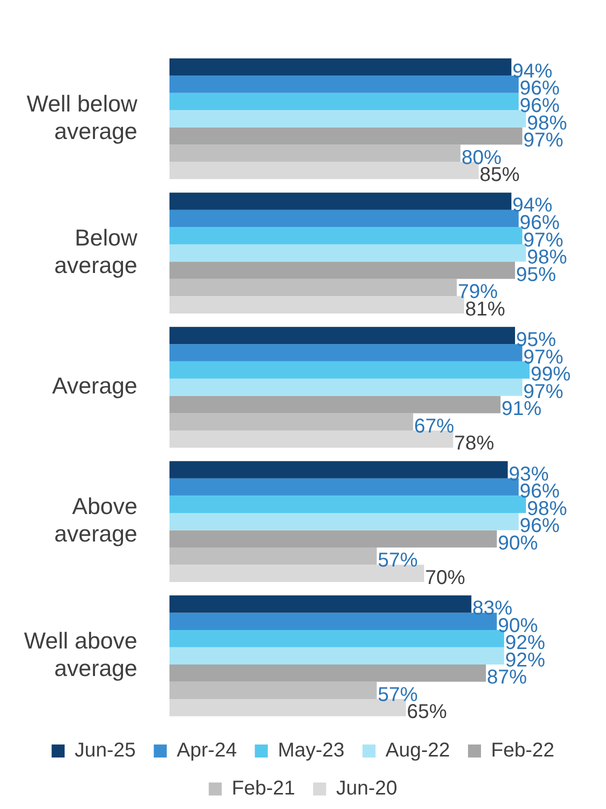 The image size is (606, 809). What do you see at coordinates (434, 426) in the screenshot?
I see `data-label: 67%` at bounding box center [434, 426].